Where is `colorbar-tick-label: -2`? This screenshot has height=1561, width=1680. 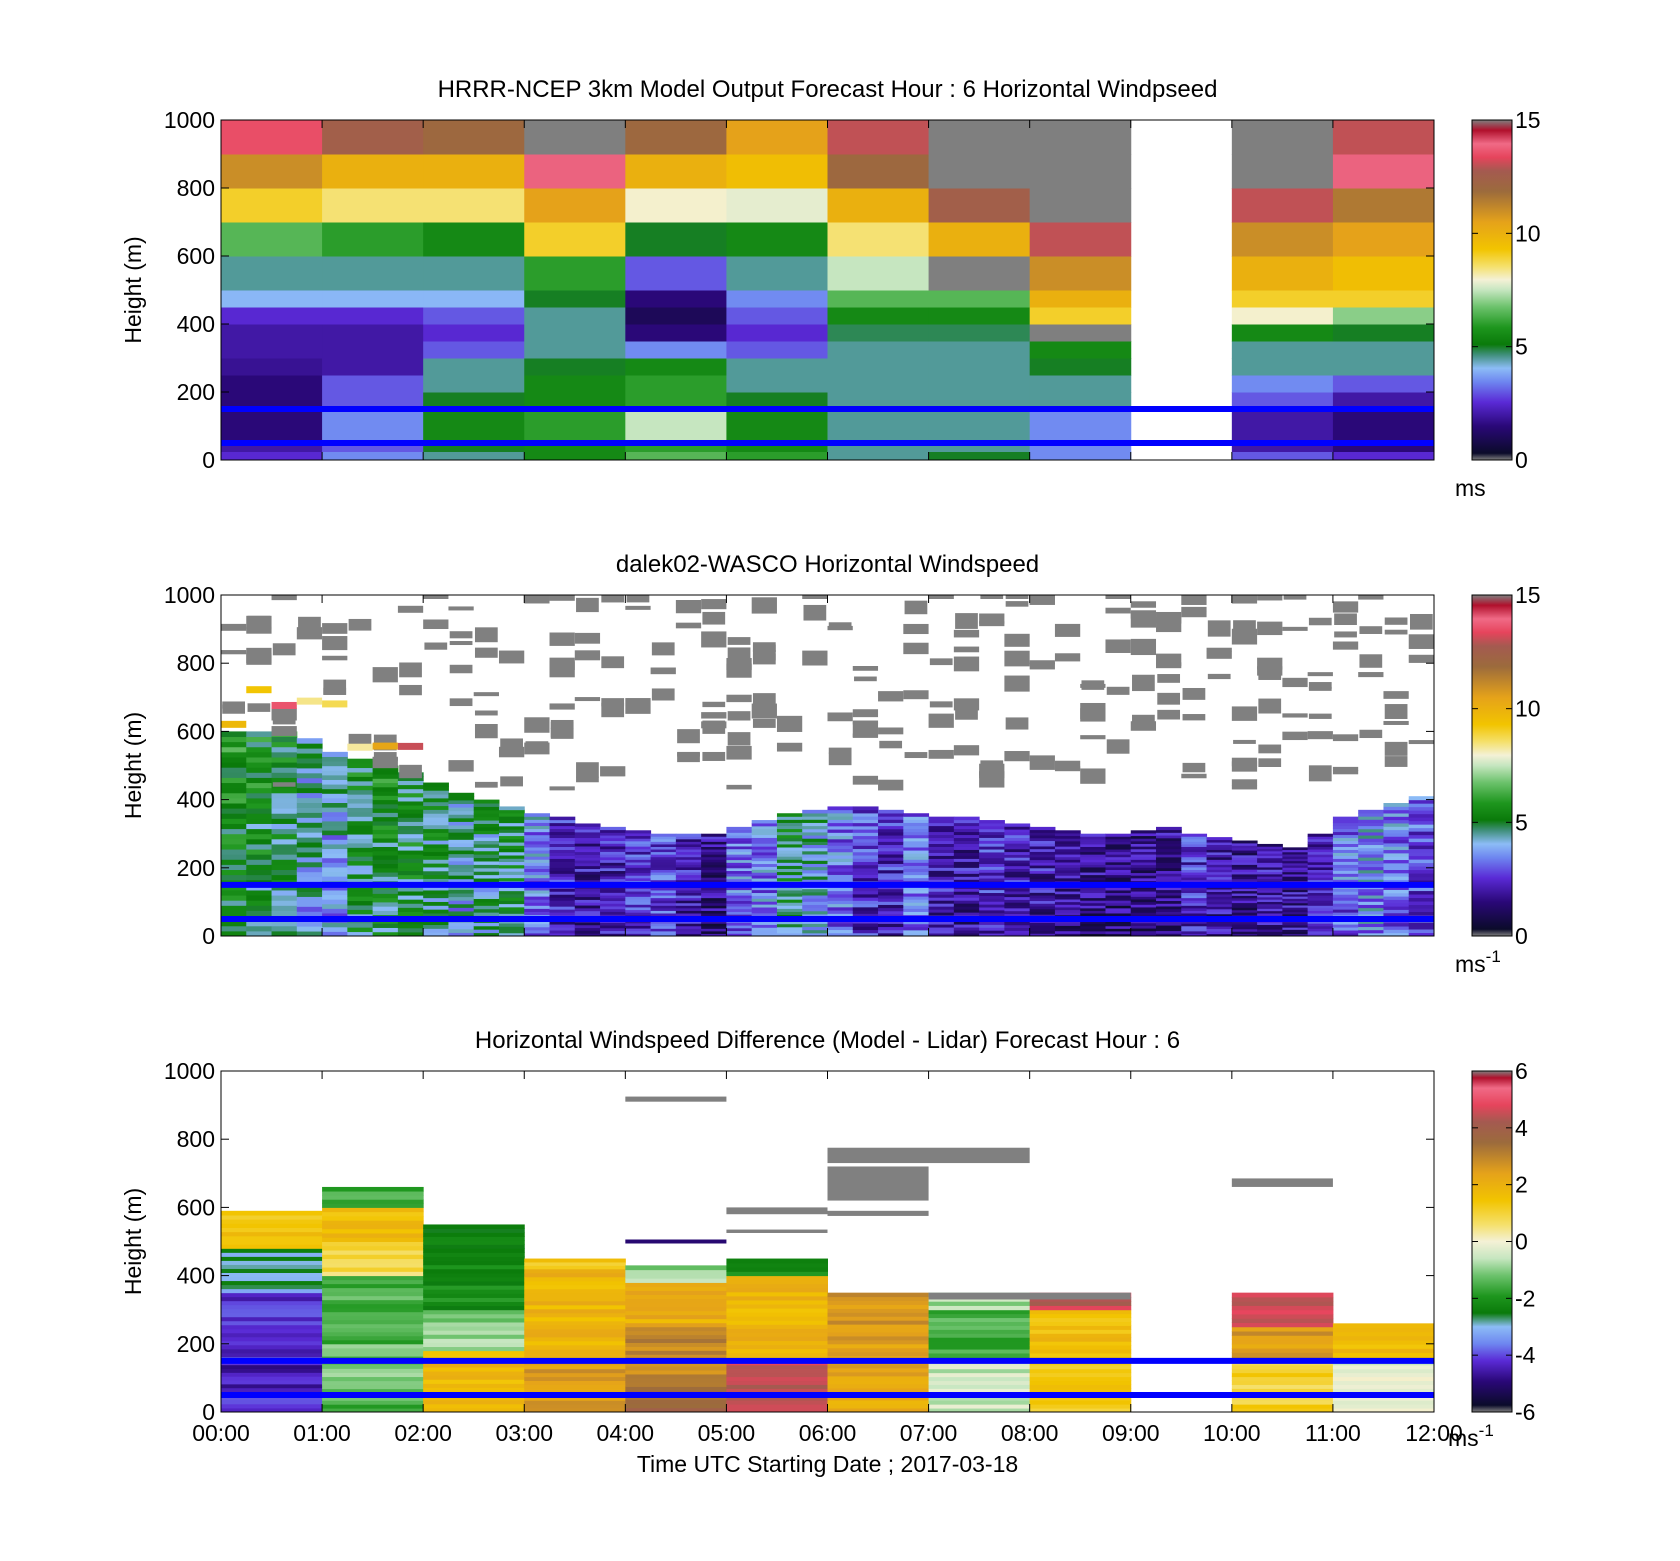
colorbar-tick-label: -2 is located at coordinates (1525, 1298).